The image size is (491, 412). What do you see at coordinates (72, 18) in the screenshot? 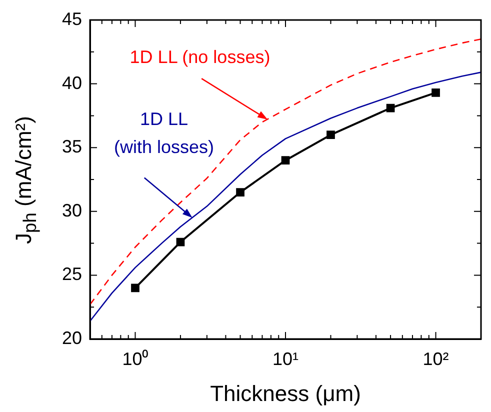
I see `y-tick-label: 45` at bounding box center [72, 18].